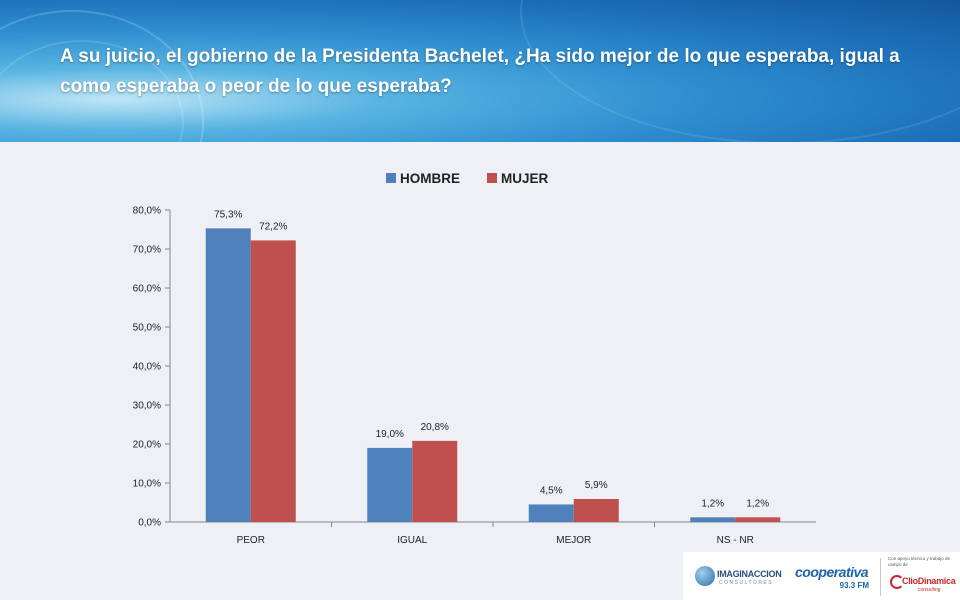  I want to click on legend-label-hombre: HOMBRE, so click(430, 178).